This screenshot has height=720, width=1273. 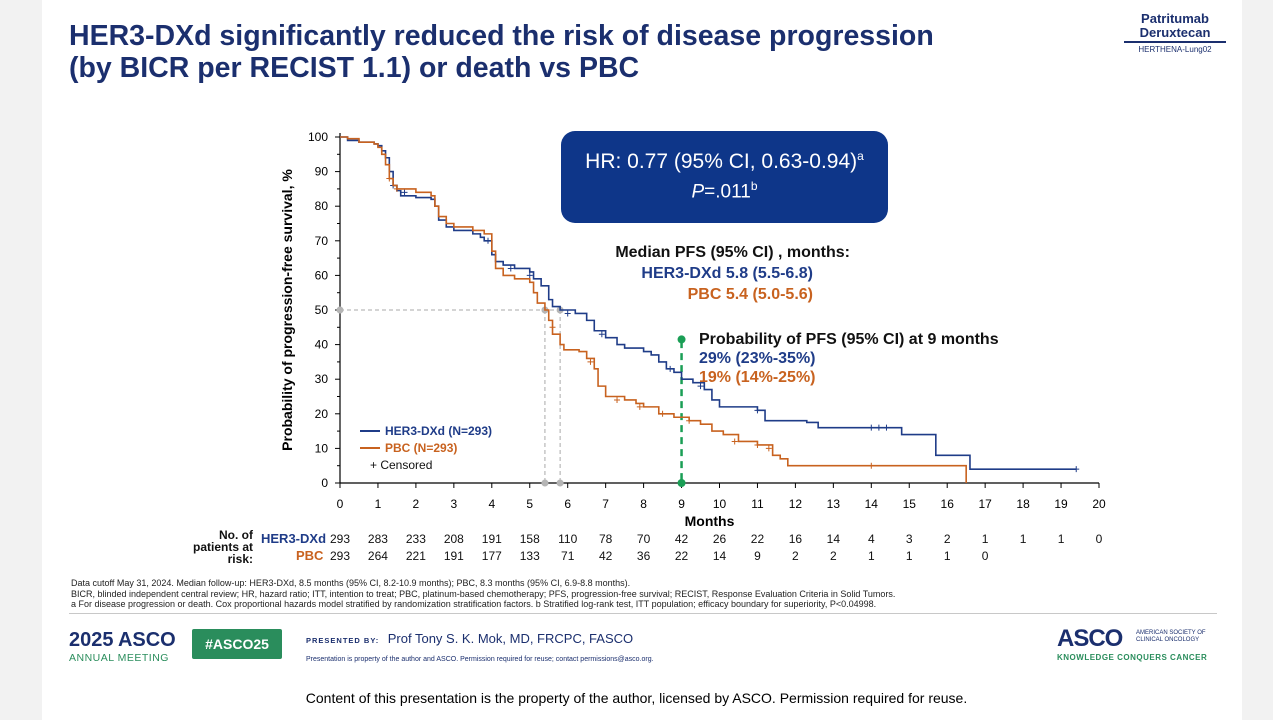 What do you see at coordinates (322, 414) in the screenshot?
I see `y-tick-label: 20` at bounding box center [322, 414].